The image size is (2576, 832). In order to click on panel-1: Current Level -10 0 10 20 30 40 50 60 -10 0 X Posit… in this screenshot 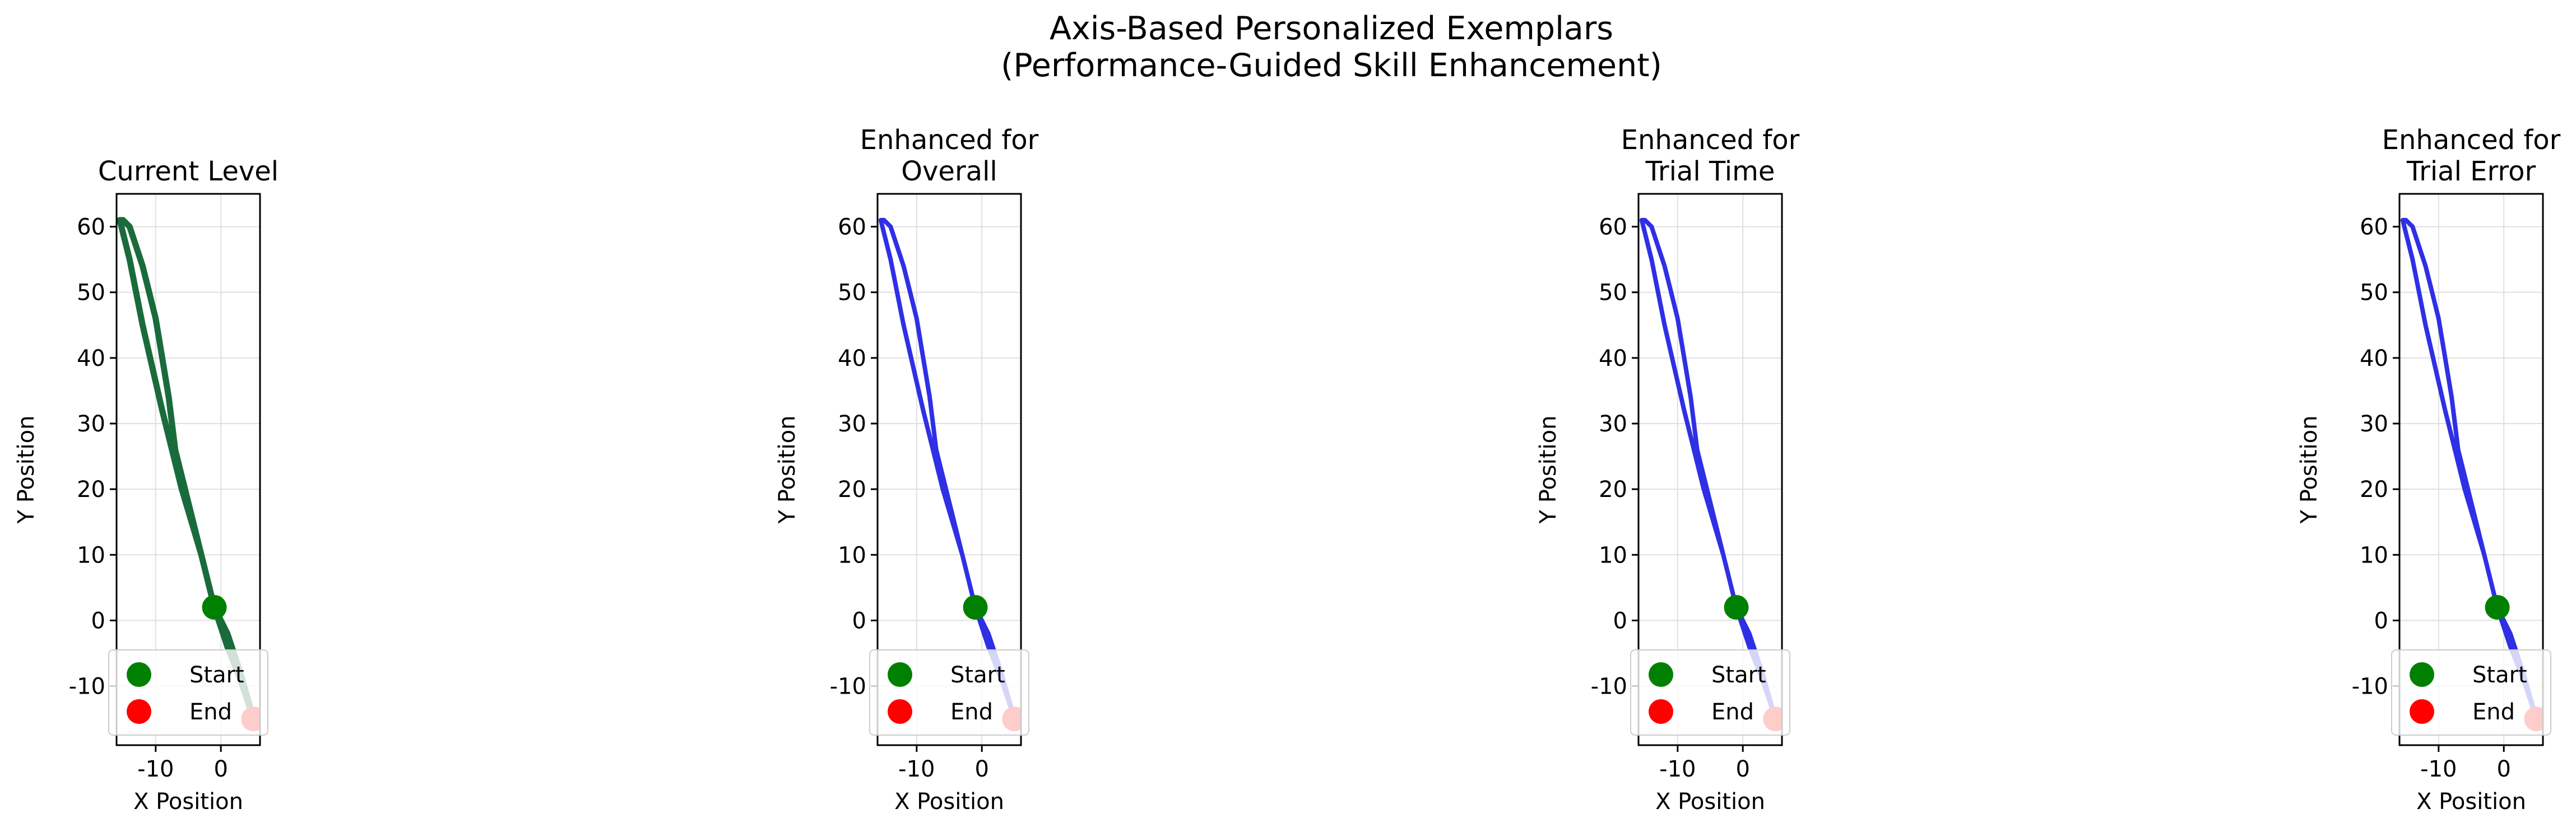, I will do `click(146, 485)`.